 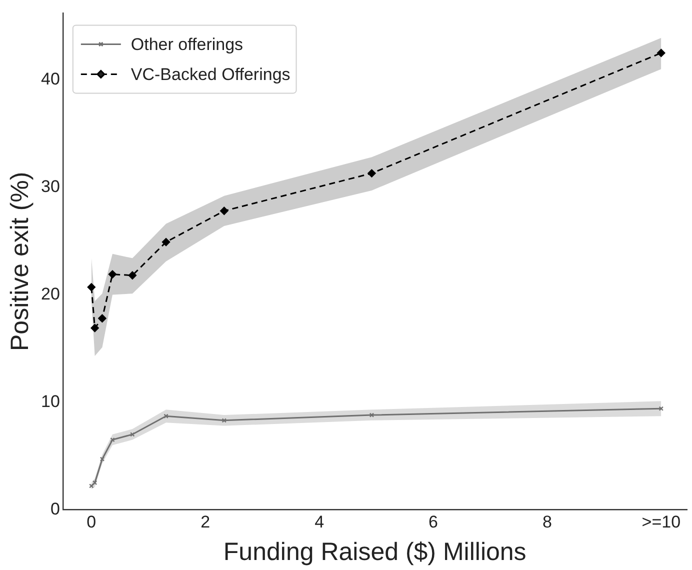 What do you see at coordinates (205, 522) in the screenshot?
I see `x-tick-label: 2` at bounding box center [205, 522].